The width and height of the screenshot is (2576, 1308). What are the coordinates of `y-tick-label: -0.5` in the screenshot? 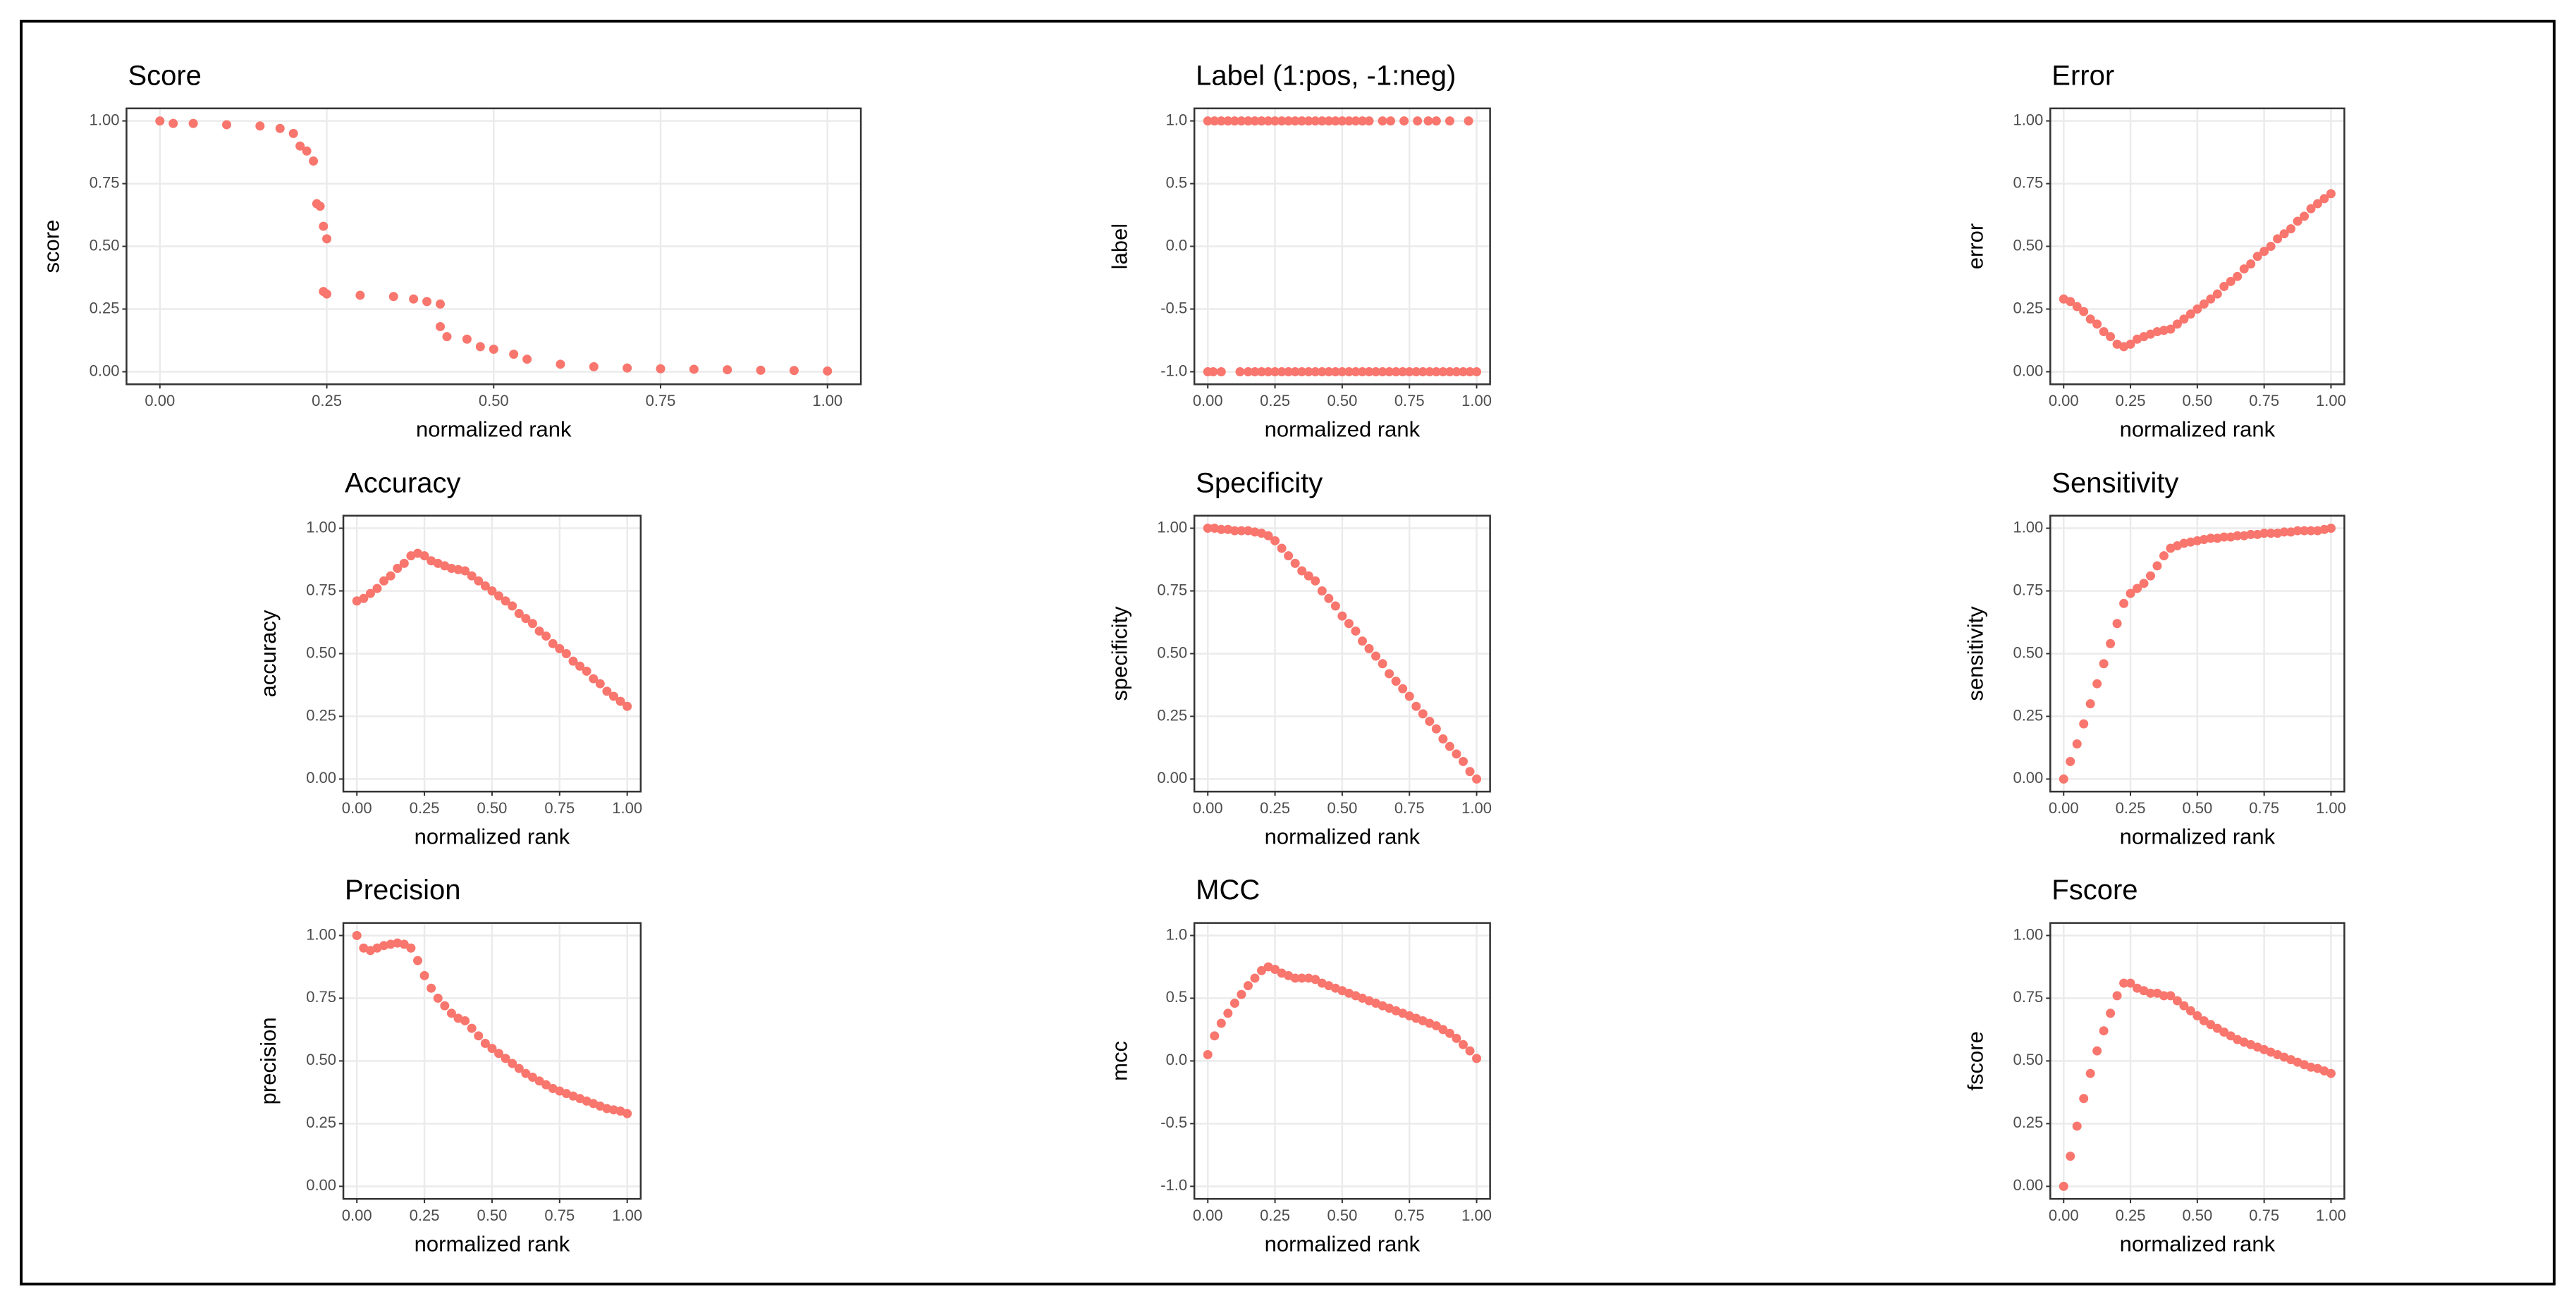 It's located at (1173, 308).